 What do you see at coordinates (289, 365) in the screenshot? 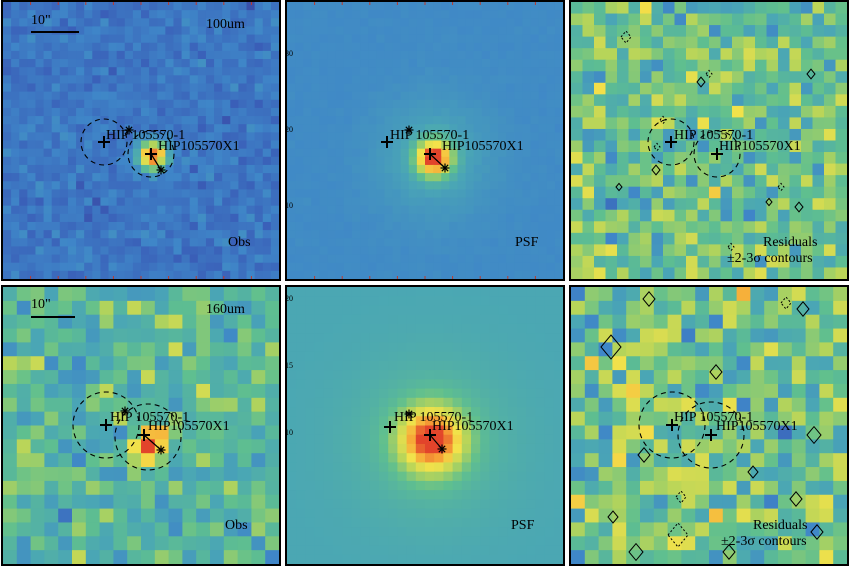
I see `tick-label: 15` at bounding box center [289, 365].